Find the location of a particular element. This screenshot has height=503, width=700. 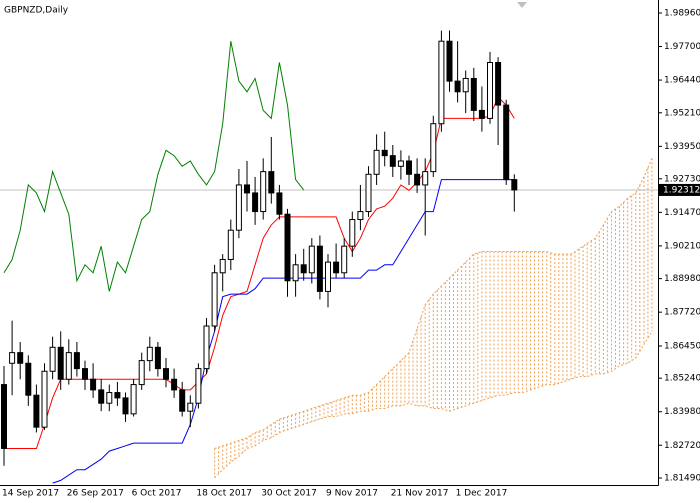

x-tick-label: 21 Nov 2017 is located at coordinates (420, 494).